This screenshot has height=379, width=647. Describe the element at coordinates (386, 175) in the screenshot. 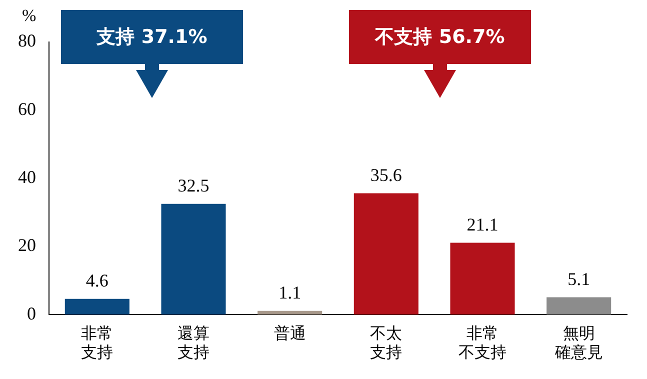

I see `data-label: 35.6` at that location.